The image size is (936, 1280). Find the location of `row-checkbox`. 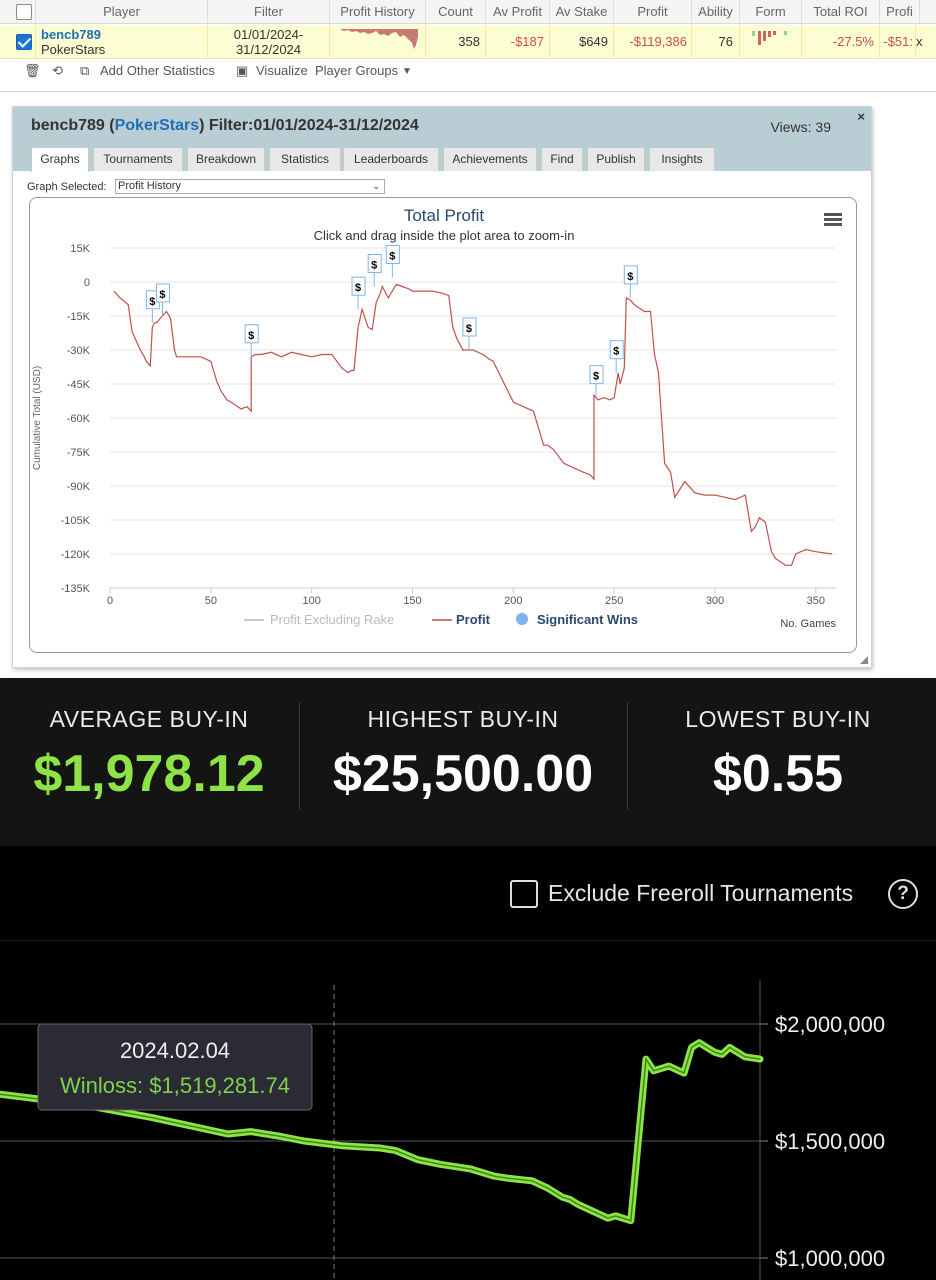

row-checkbox is located at coordinates (24, 42).